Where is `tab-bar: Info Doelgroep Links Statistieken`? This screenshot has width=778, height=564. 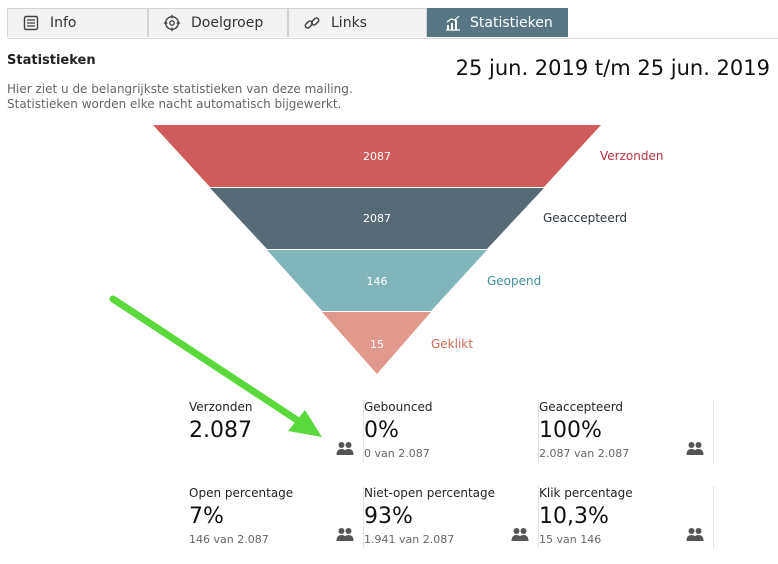 tab-bar: Info Doelgroep Links Statistieken is located at coordinates (392, 23).